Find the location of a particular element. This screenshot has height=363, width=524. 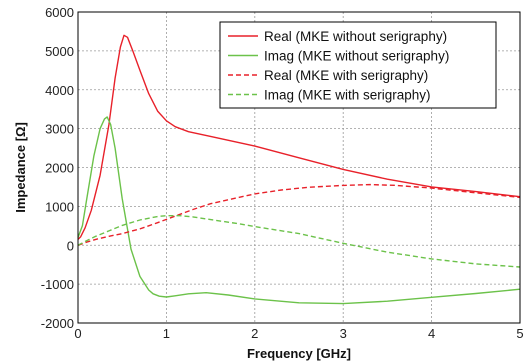

x-tick-label: 3 is located at coordinates (343, 333).